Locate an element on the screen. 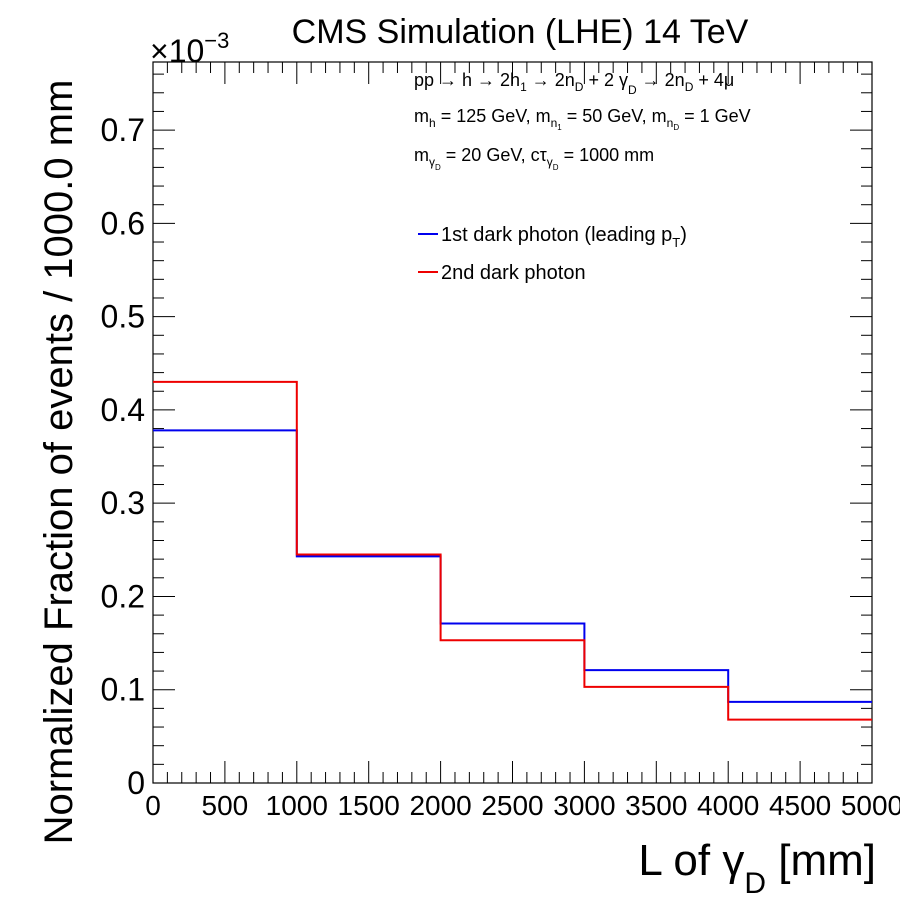 The image size is (900, 900). y-tick-label: 0.7 is located at coordinates (123, 130).